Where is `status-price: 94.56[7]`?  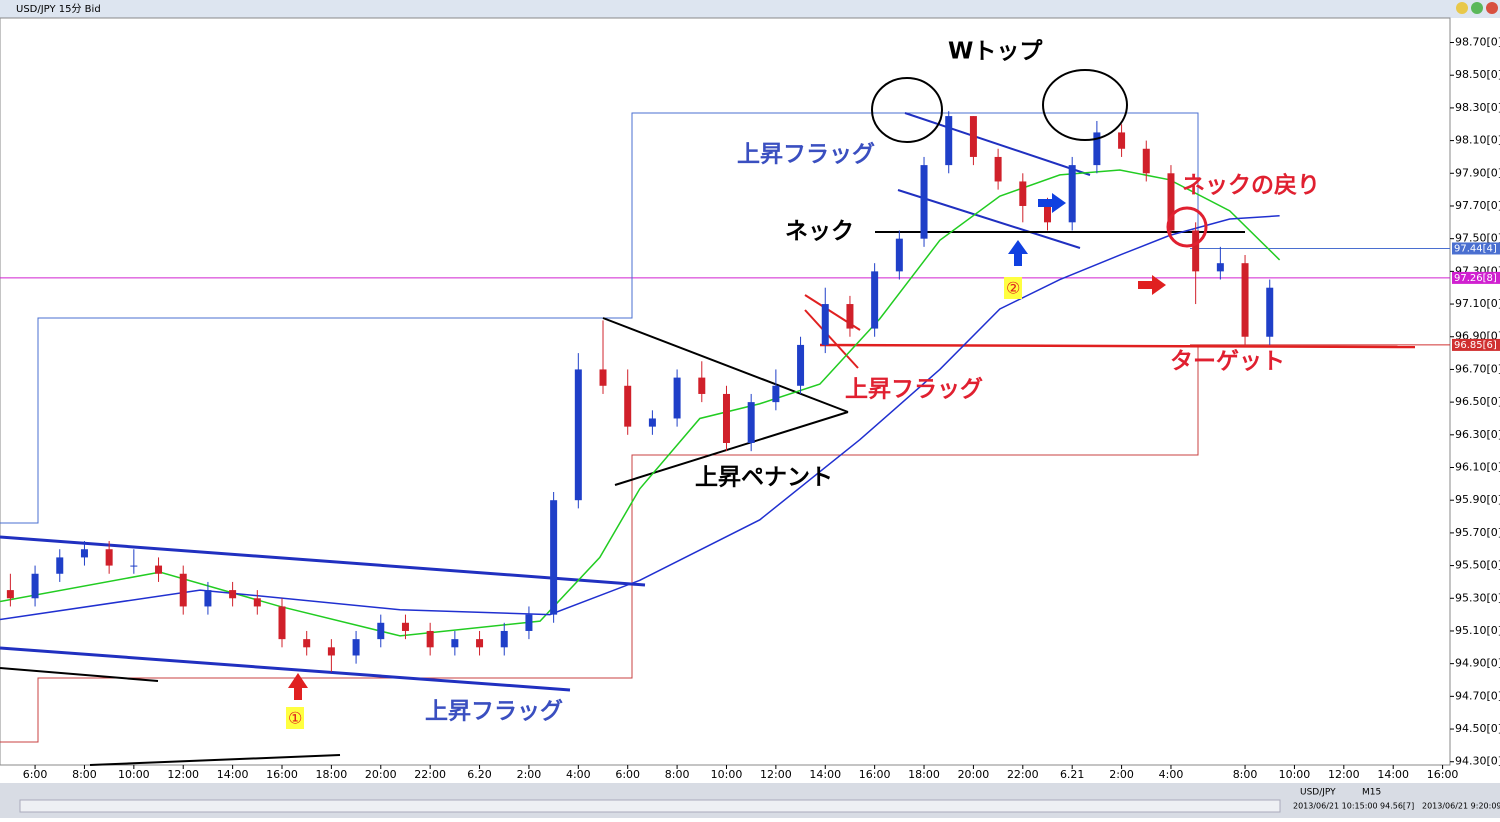
status-price: 94.56[7] is located at coordinates (1397, 806).